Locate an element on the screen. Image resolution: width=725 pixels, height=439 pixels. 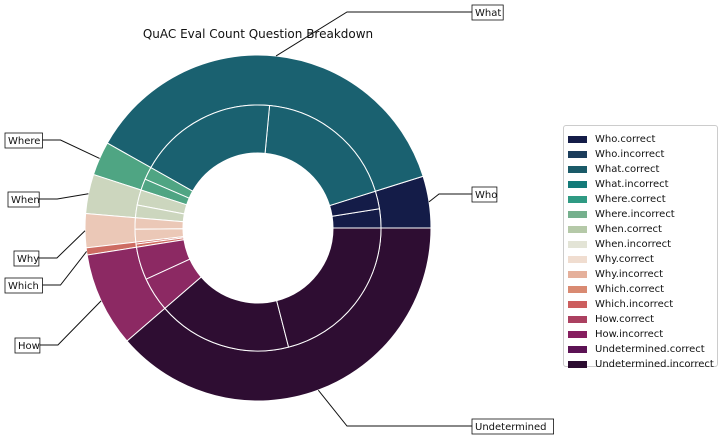
legend-label: How.correct is located at coordinates (625, 319).